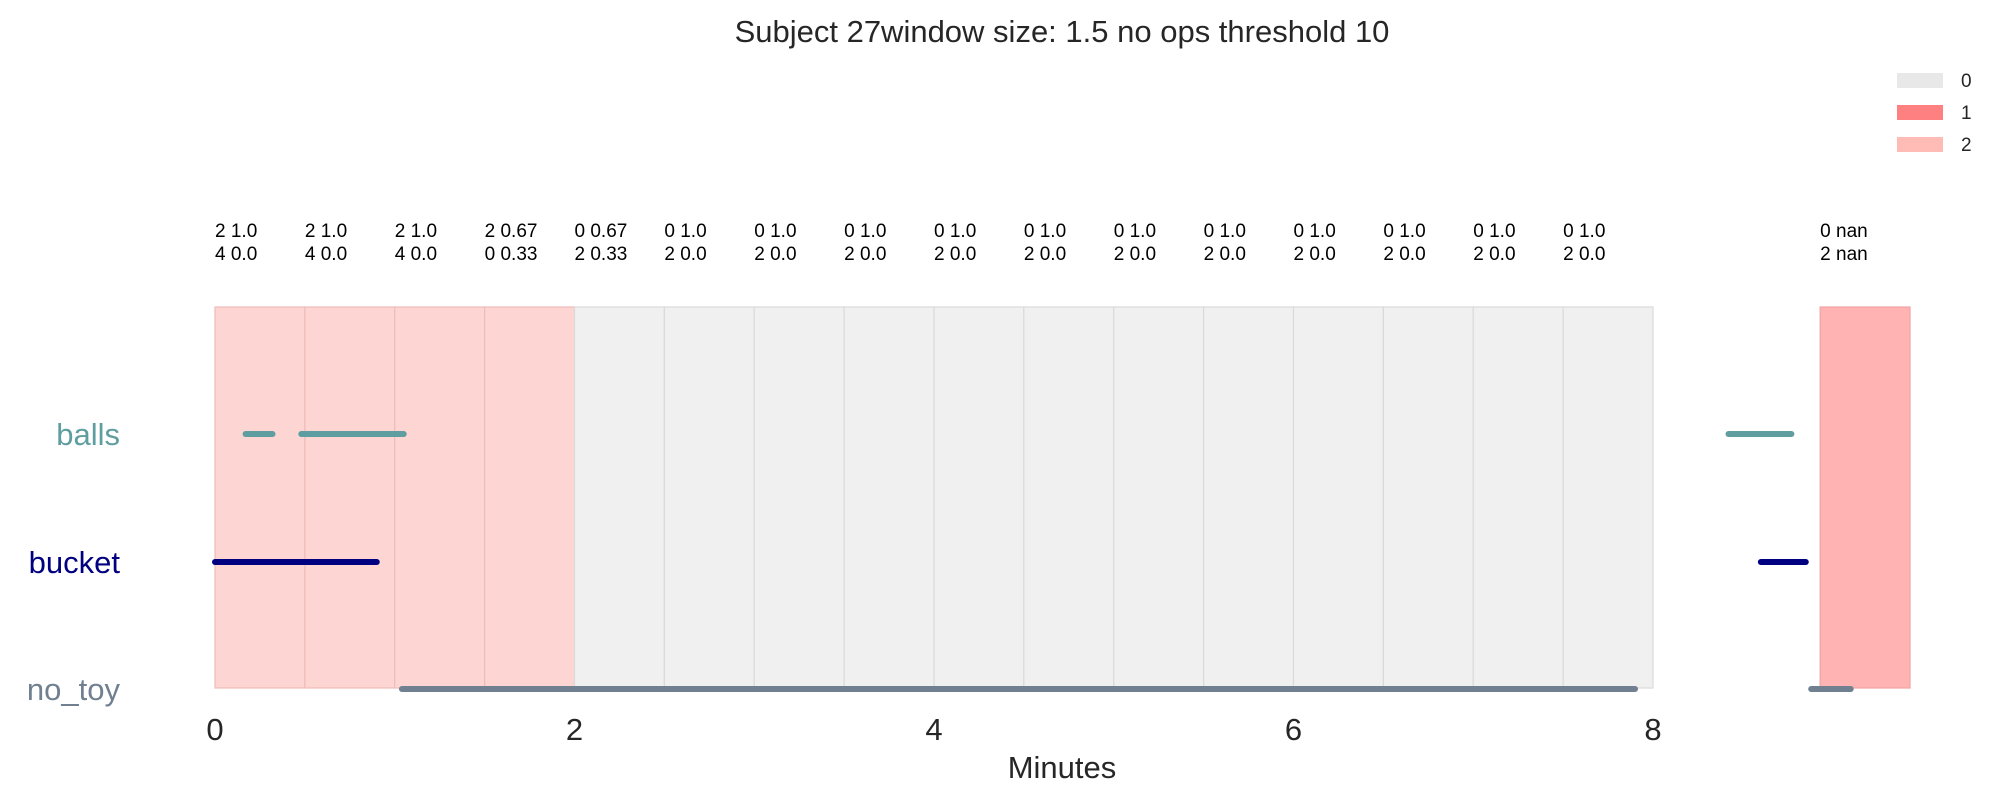 Image resolution: width=2000 pixels, height=800 pixels. I want to click on x-tick-4: 4, so click(933, 729).